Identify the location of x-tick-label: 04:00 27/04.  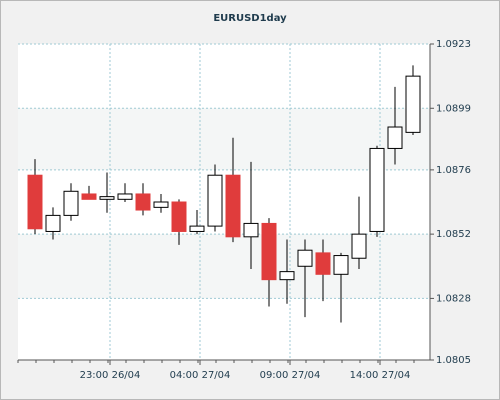
(200, 375).